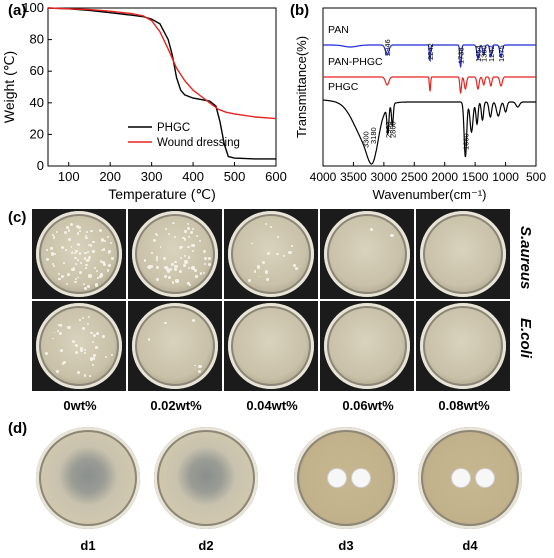 The height and width of the screenshot is (558, 554). What do you see at coordinates (465, 141) in the screenshot?
I see `peak-annotation: 1660` at bounding box center [465, 141].